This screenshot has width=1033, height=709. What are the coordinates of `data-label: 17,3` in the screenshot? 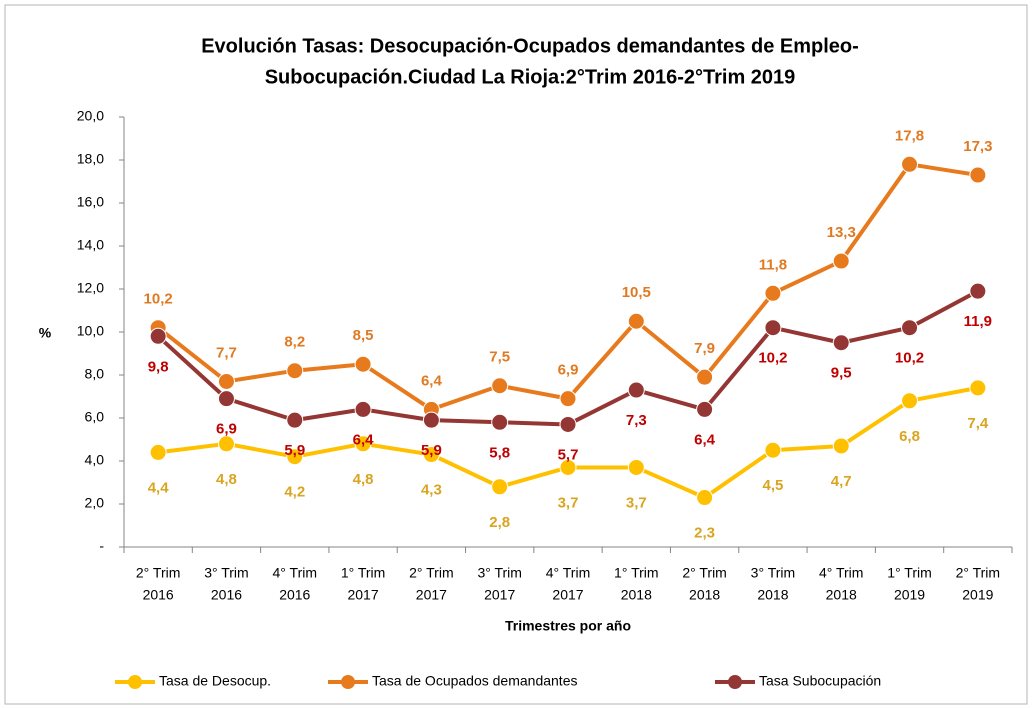 It's located at (977, 146).